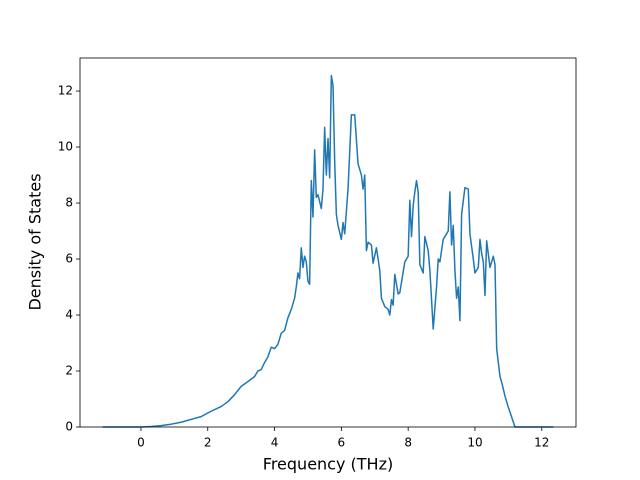  I want to click on x-tick-label: 0, so click(141, 443).